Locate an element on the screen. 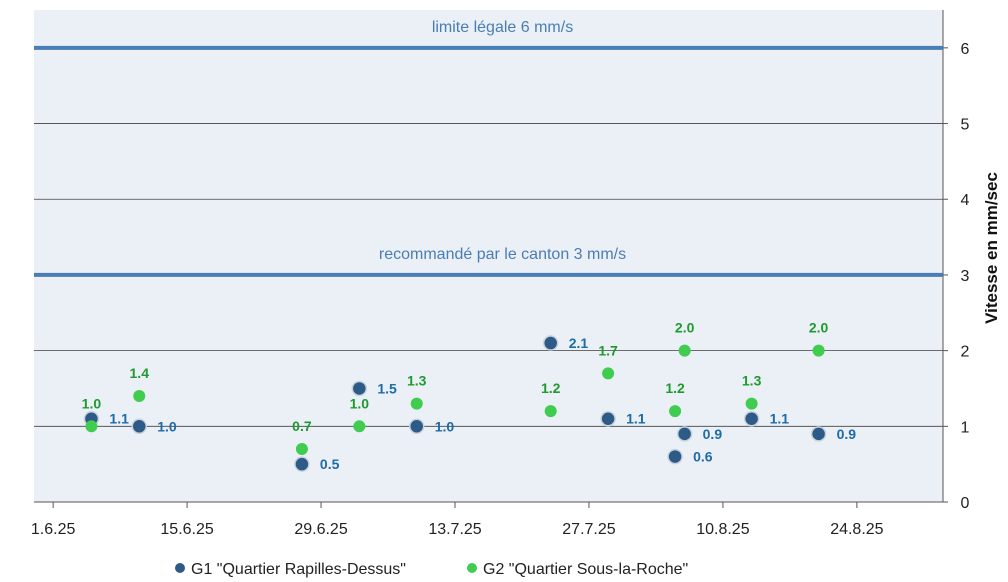 This screenshot has width=1008, height=582. g1-data-label: 1.5 is located at coordinates (387, 388).